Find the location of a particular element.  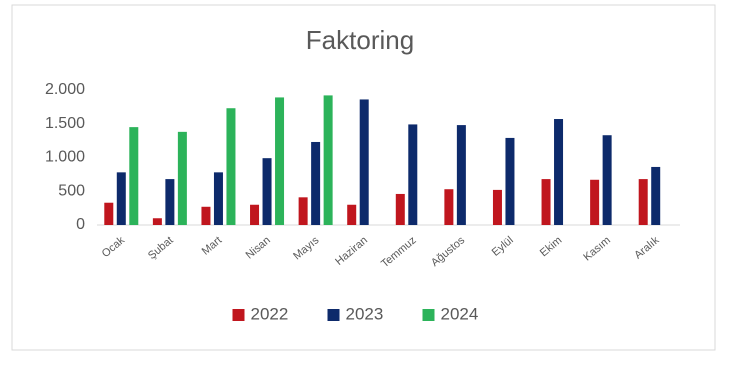

y-tick-label: 500 is located at coordinates (71, 190).